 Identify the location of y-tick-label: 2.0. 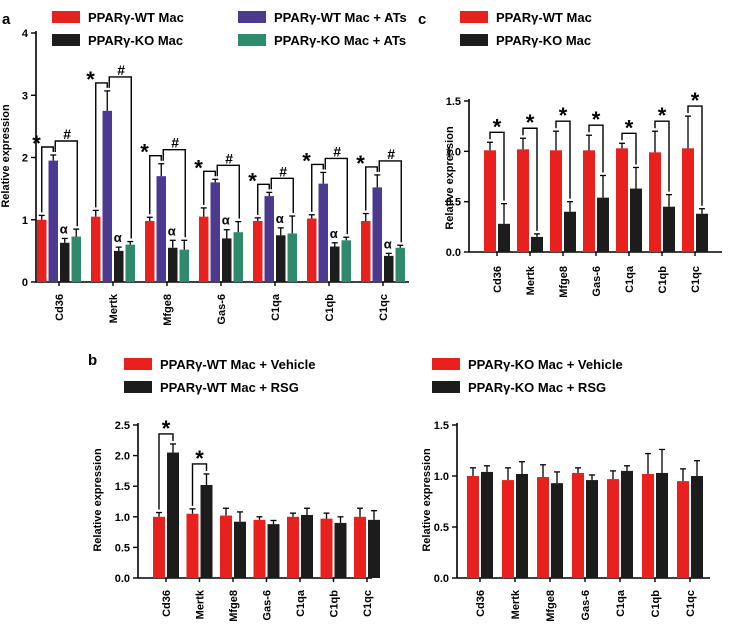
(122, 457).